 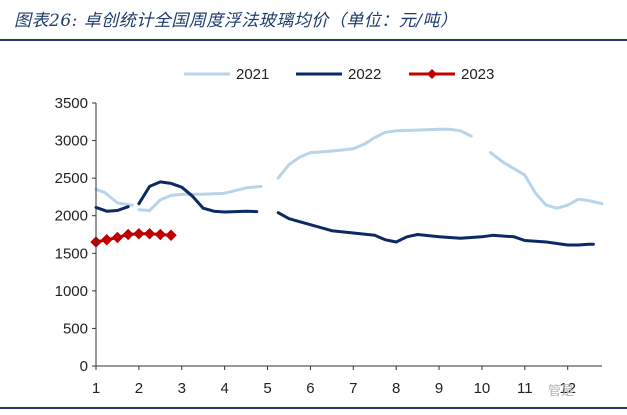 I want to click on x-tick-label: 7, so click(x=353, y=388).